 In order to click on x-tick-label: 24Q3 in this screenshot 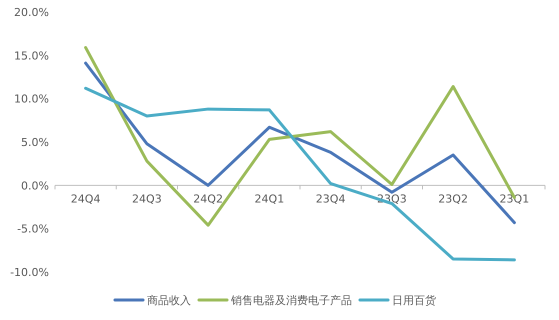, I will do `click(147, 199)`.